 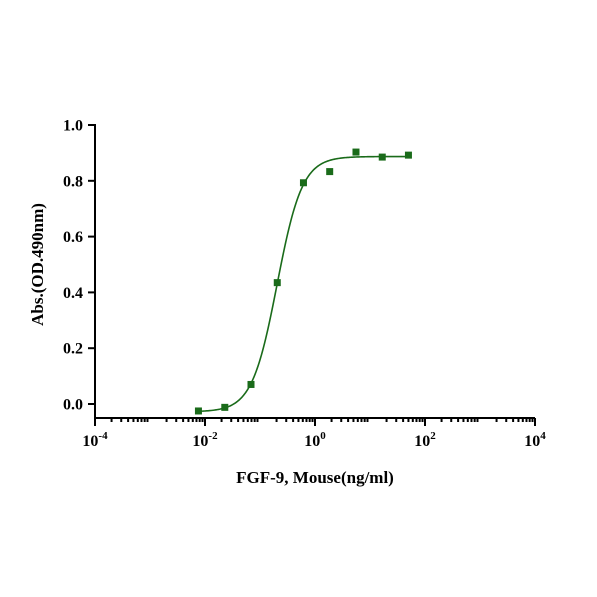 What do you see at coordinates (73, 349) in the screenshot?
I see `y-tick-label: 0.2` at bounding box center [73, 349].